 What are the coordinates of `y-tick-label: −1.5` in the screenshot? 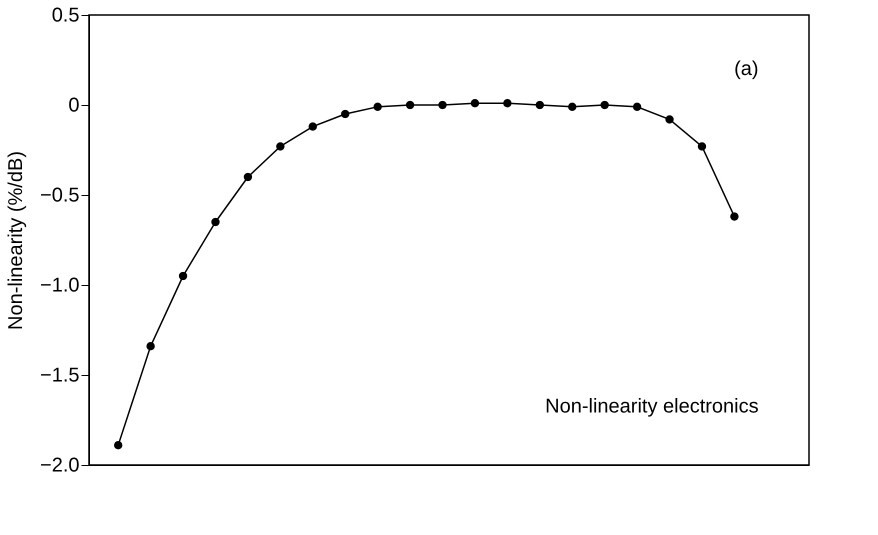 It's located at (60, 375).